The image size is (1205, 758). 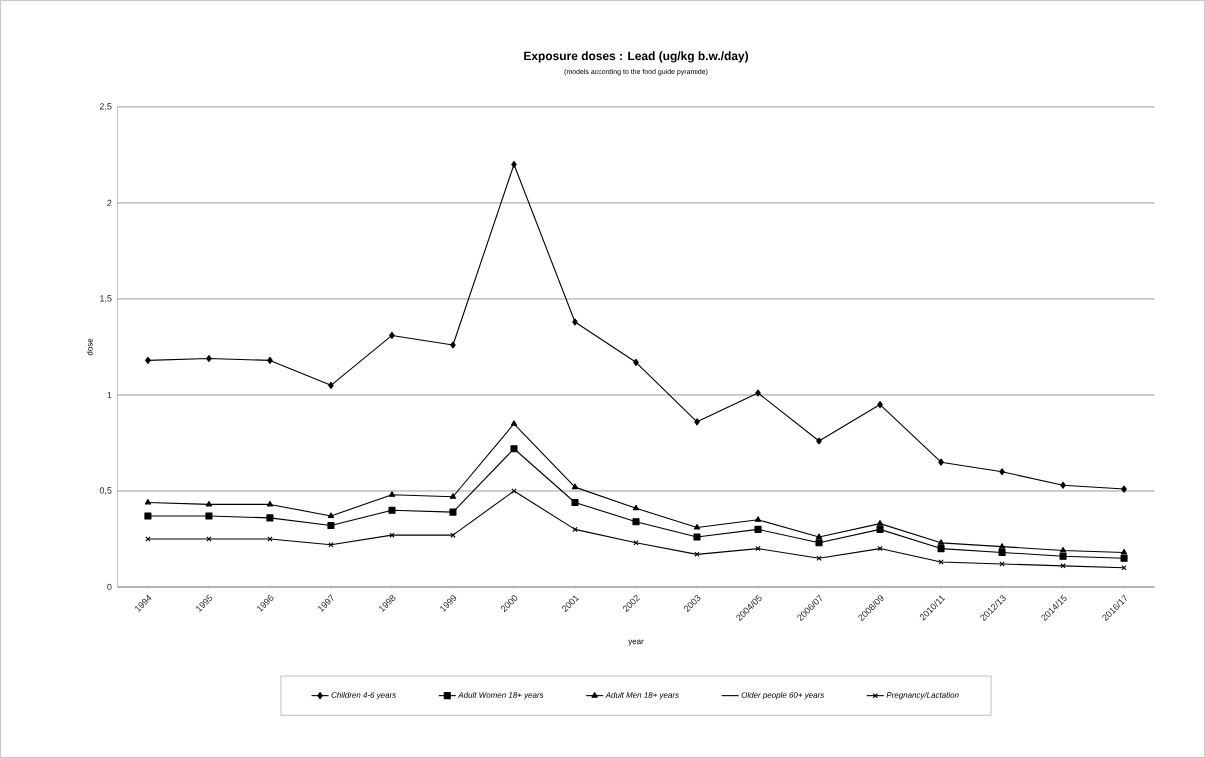 What do you see at coordinates (109, 395) in the screenshot?
I see `y-tick-label: 1` at bounding box center [109, 395].